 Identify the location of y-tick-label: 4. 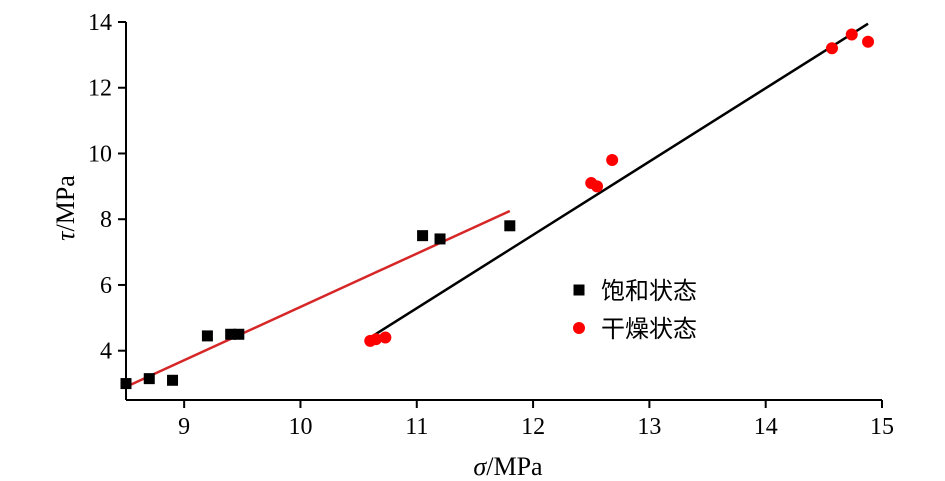
(106, 352).